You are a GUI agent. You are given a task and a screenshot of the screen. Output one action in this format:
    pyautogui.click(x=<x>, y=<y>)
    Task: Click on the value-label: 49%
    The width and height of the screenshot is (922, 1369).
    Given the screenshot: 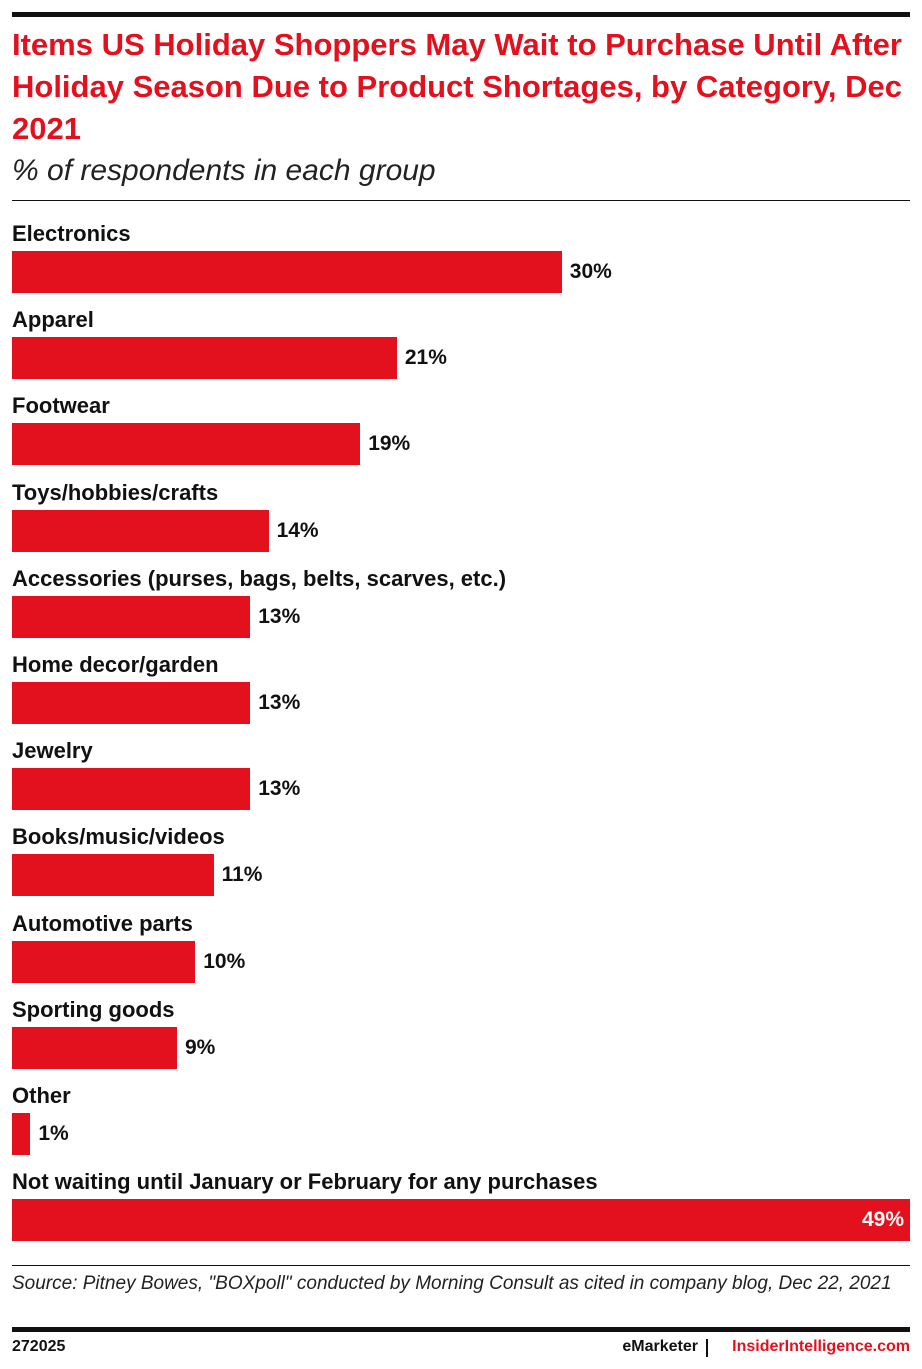 What is the action you would take?
    pyautogui.click(x=882, y=1220)
    